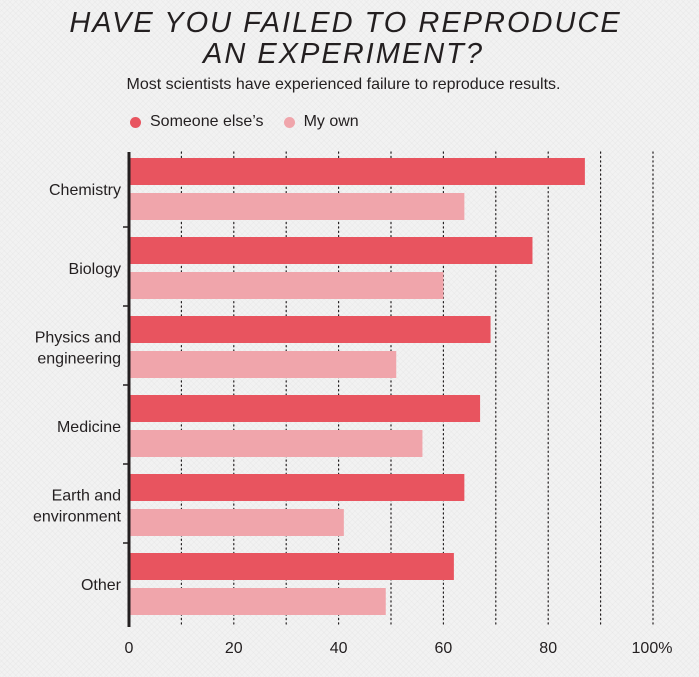 Image resolution: width=699 pixels, height=677 pixels. Describe the element at coordinates (79, 359) in the screenshot. I see `category-label-2-line-1: engineering` at that location.